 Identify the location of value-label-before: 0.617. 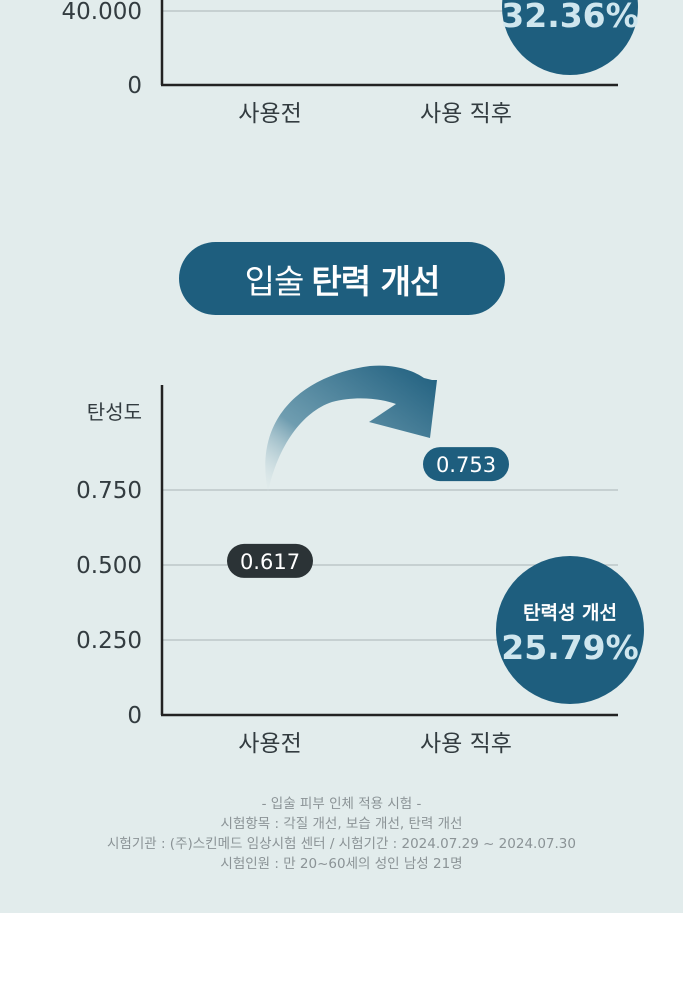
(270, 562).